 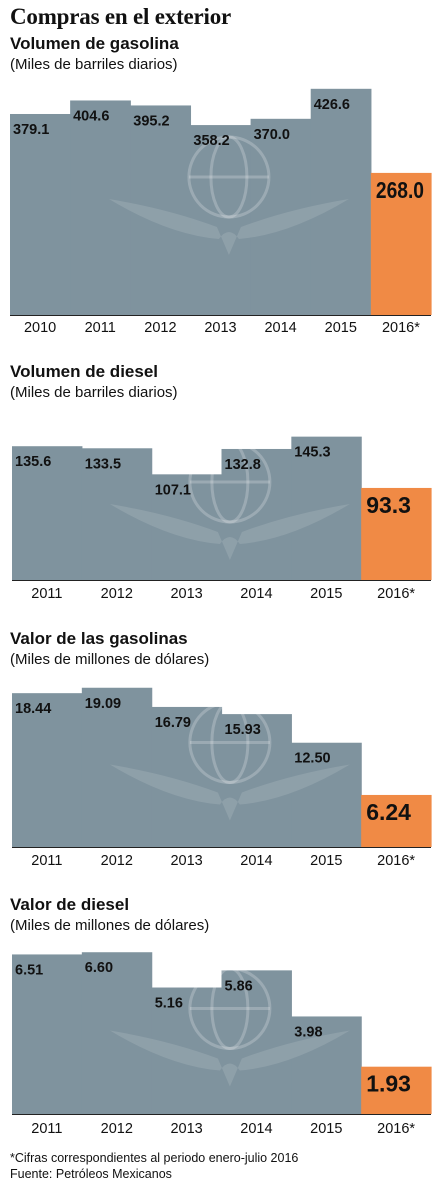 I want to click on value-label-2012: 19.09, so click(x=103, y=704).